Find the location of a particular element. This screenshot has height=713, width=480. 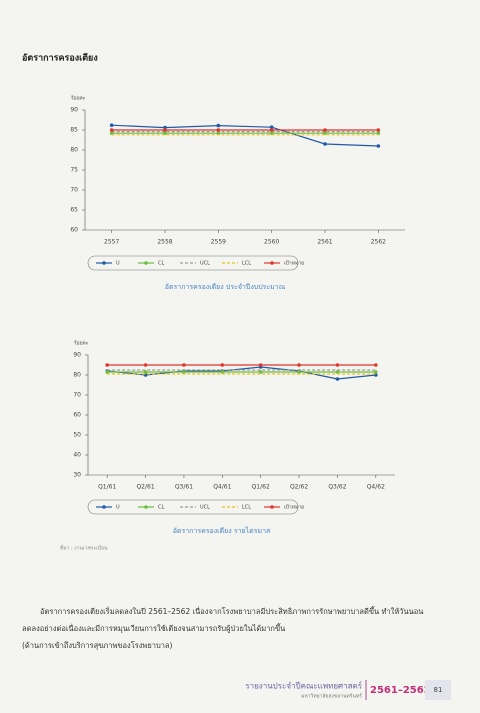

y-tick-label: 75 is located at coordinates (74, 170).